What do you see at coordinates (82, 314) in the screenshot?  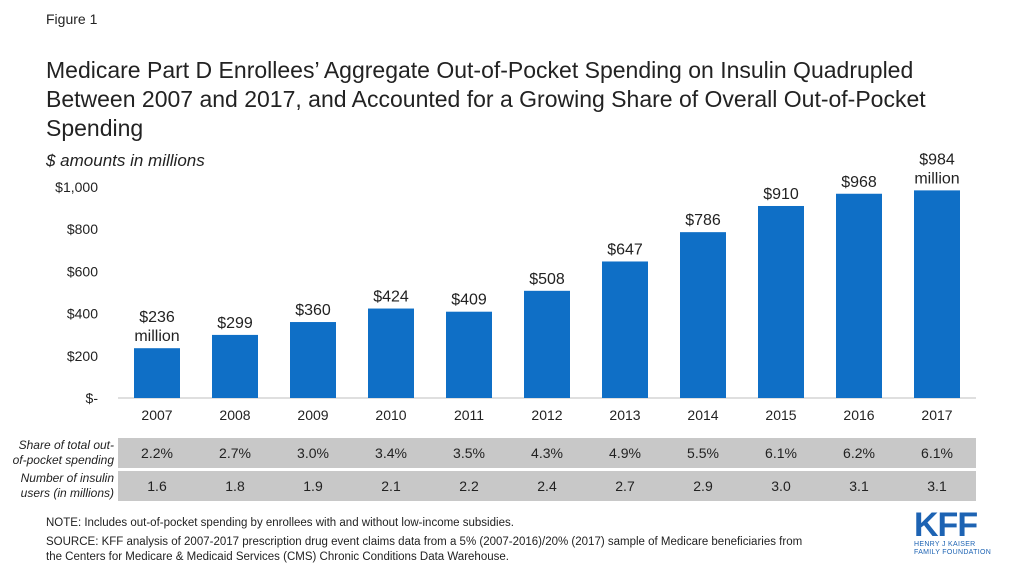 I see `y-tick-label: $400` at bounding box center [82, 314].